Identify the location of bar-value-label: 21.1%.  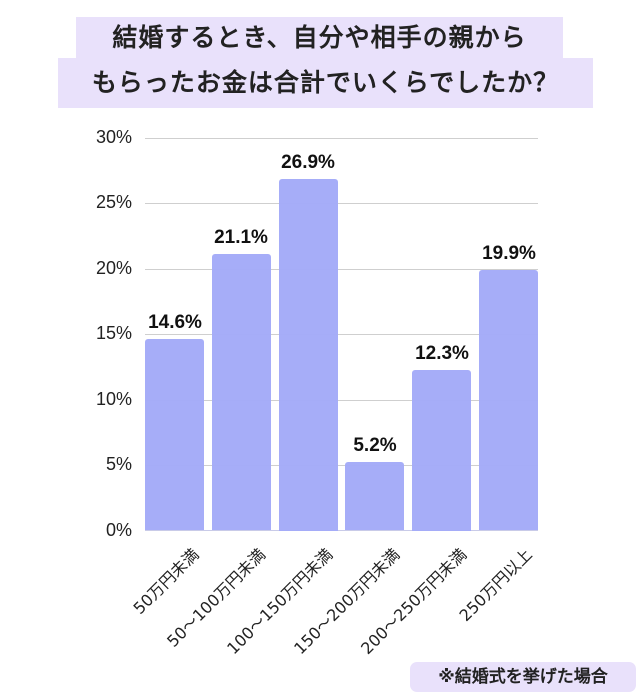
(241, 237).